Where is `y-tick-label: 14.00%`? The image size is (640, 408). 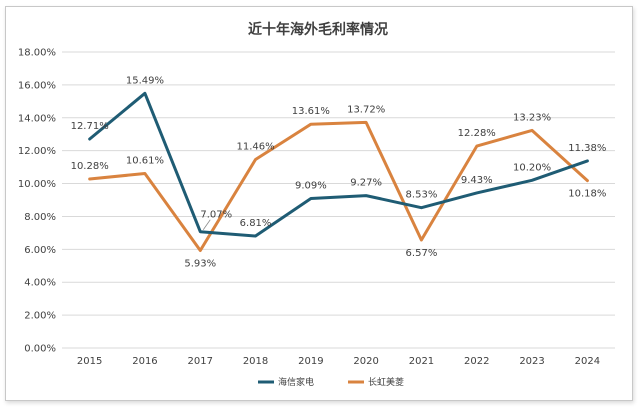 y-tick-label: 14.00% is located at coordinates (37, 118).